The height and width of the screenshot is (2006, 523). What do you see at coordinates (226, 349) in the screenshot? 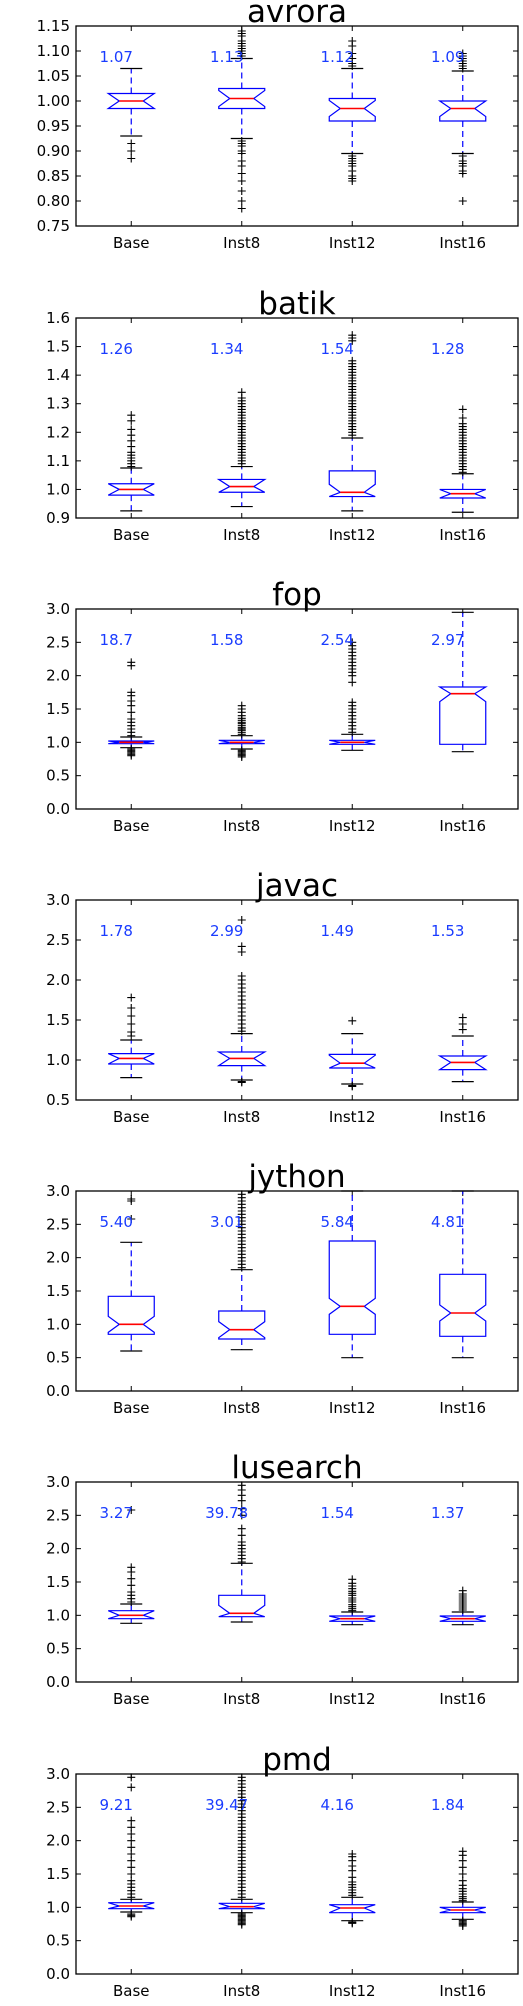
I see `max-value-annotation: 1.34` at bounding box center [226, 349].